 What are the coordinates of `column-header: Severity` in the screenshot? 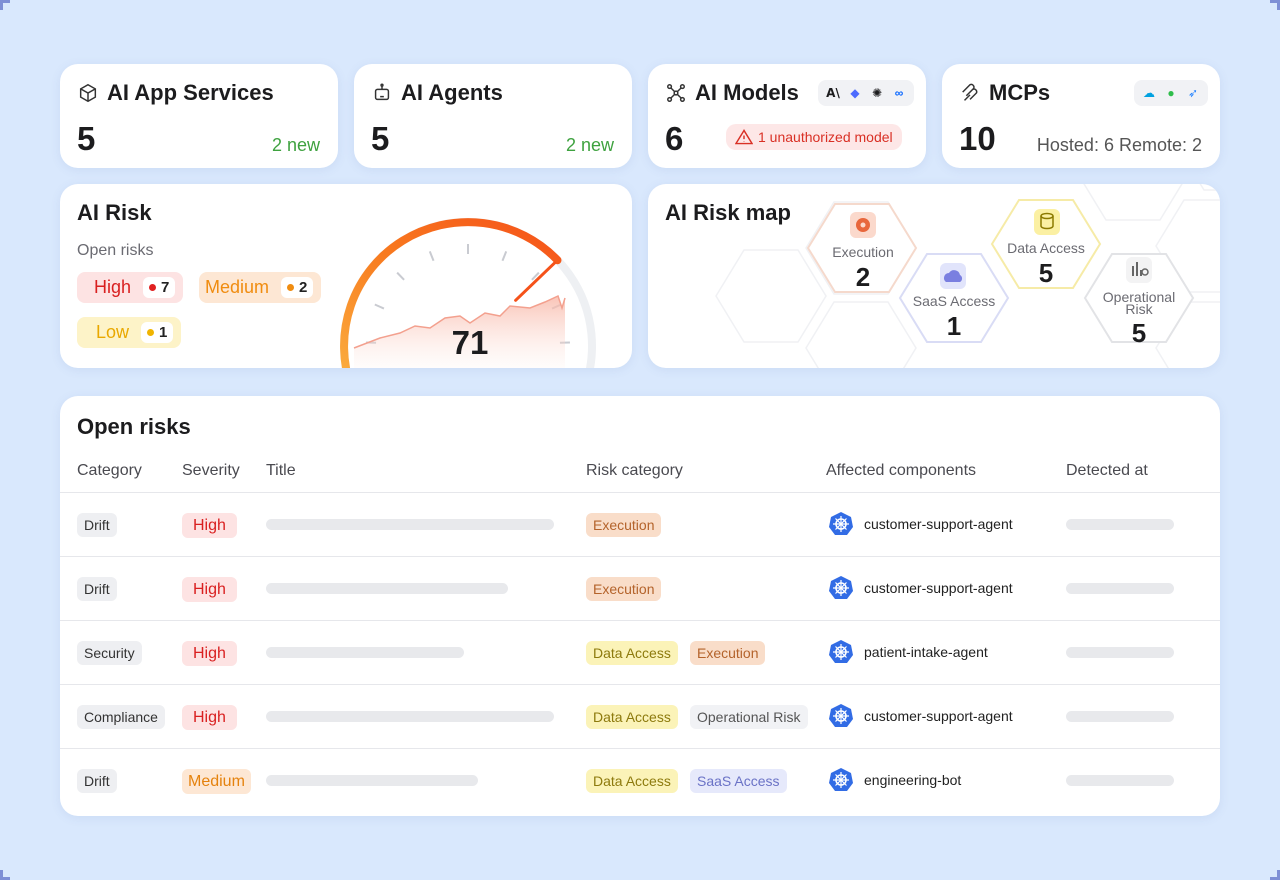 It's located at (211, 470).